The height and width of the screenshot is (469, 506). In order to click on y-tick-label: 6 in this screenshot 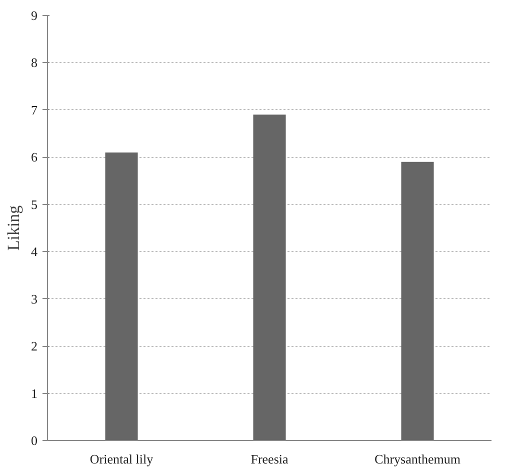, I will do `click(34, 157)`.